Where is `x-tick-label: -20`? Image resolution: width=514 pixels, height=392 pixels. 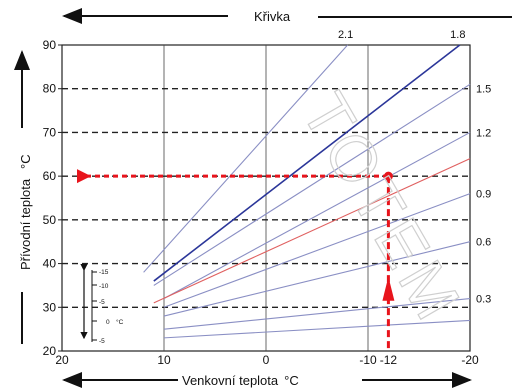
x-tick-label: -20 is located at coordinates (470, 360).